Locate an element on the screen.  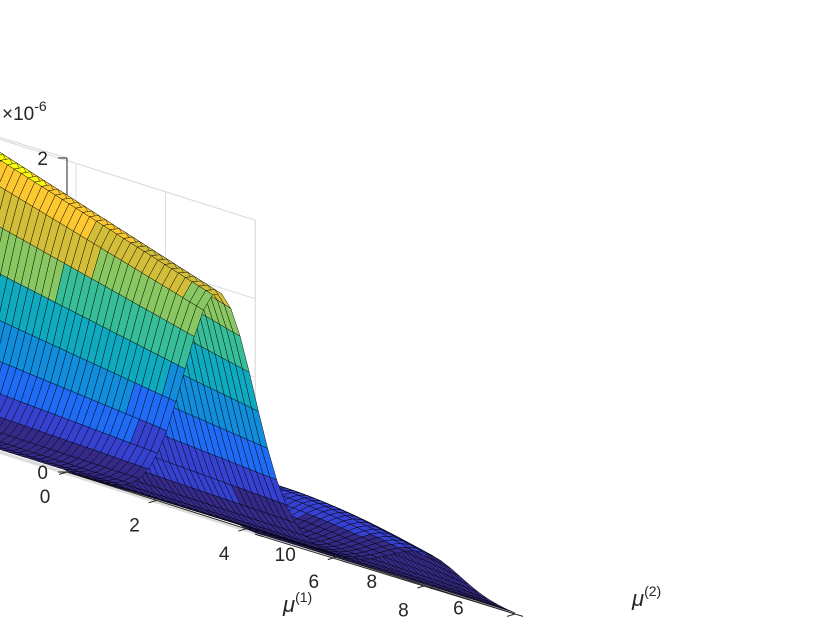
x-tick-label: 2 is located at coordinates (134, 525).